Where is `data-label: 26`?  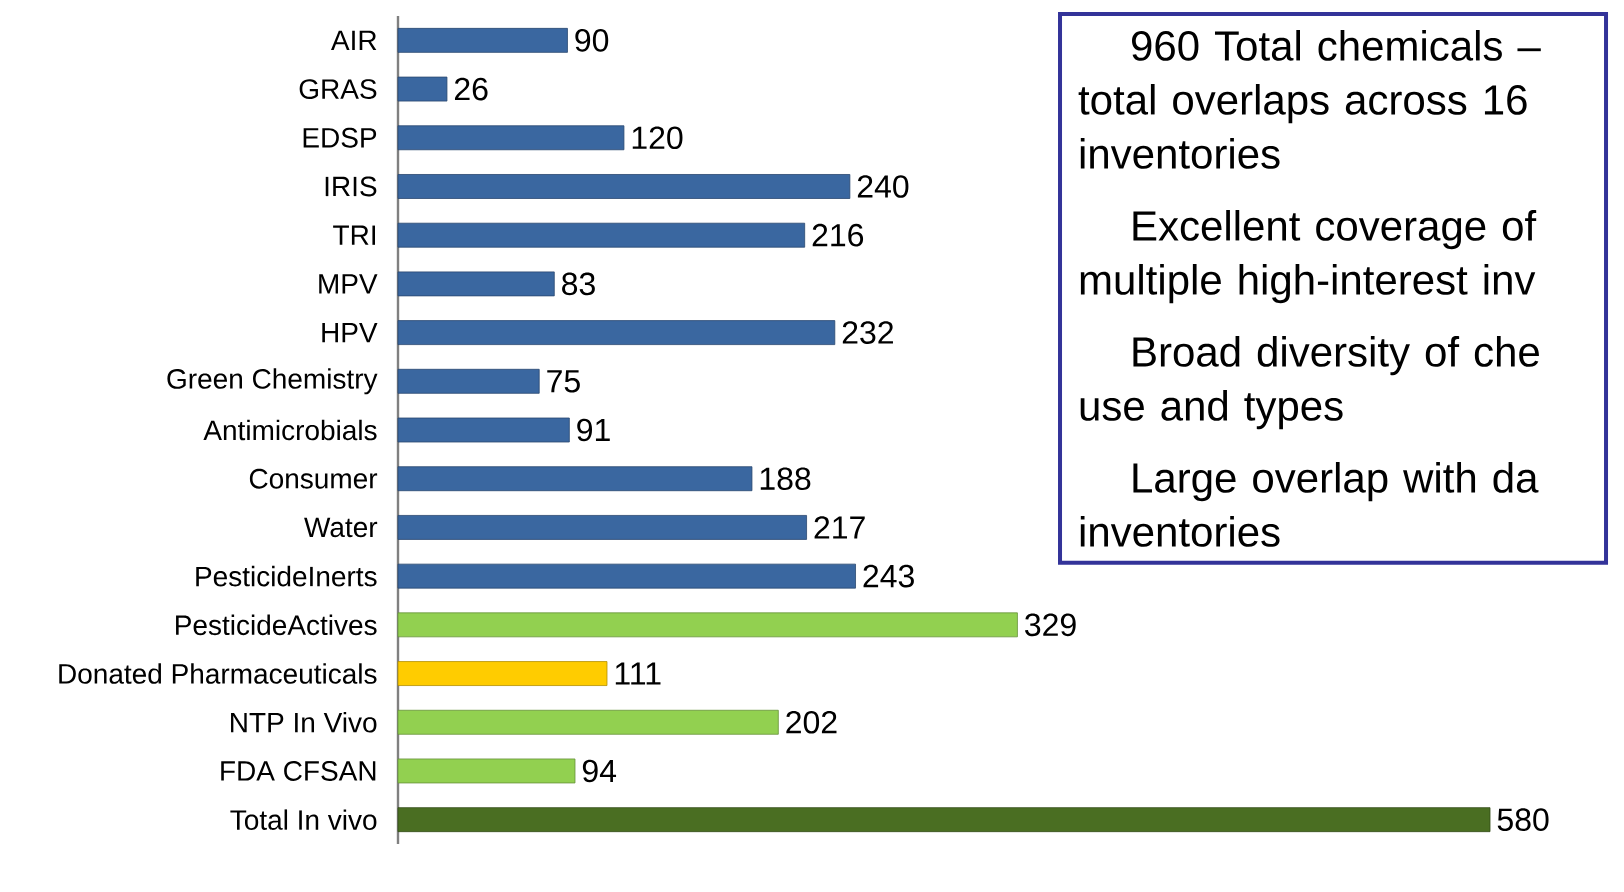 data-label: 26 is located at coordinates (471, 89).